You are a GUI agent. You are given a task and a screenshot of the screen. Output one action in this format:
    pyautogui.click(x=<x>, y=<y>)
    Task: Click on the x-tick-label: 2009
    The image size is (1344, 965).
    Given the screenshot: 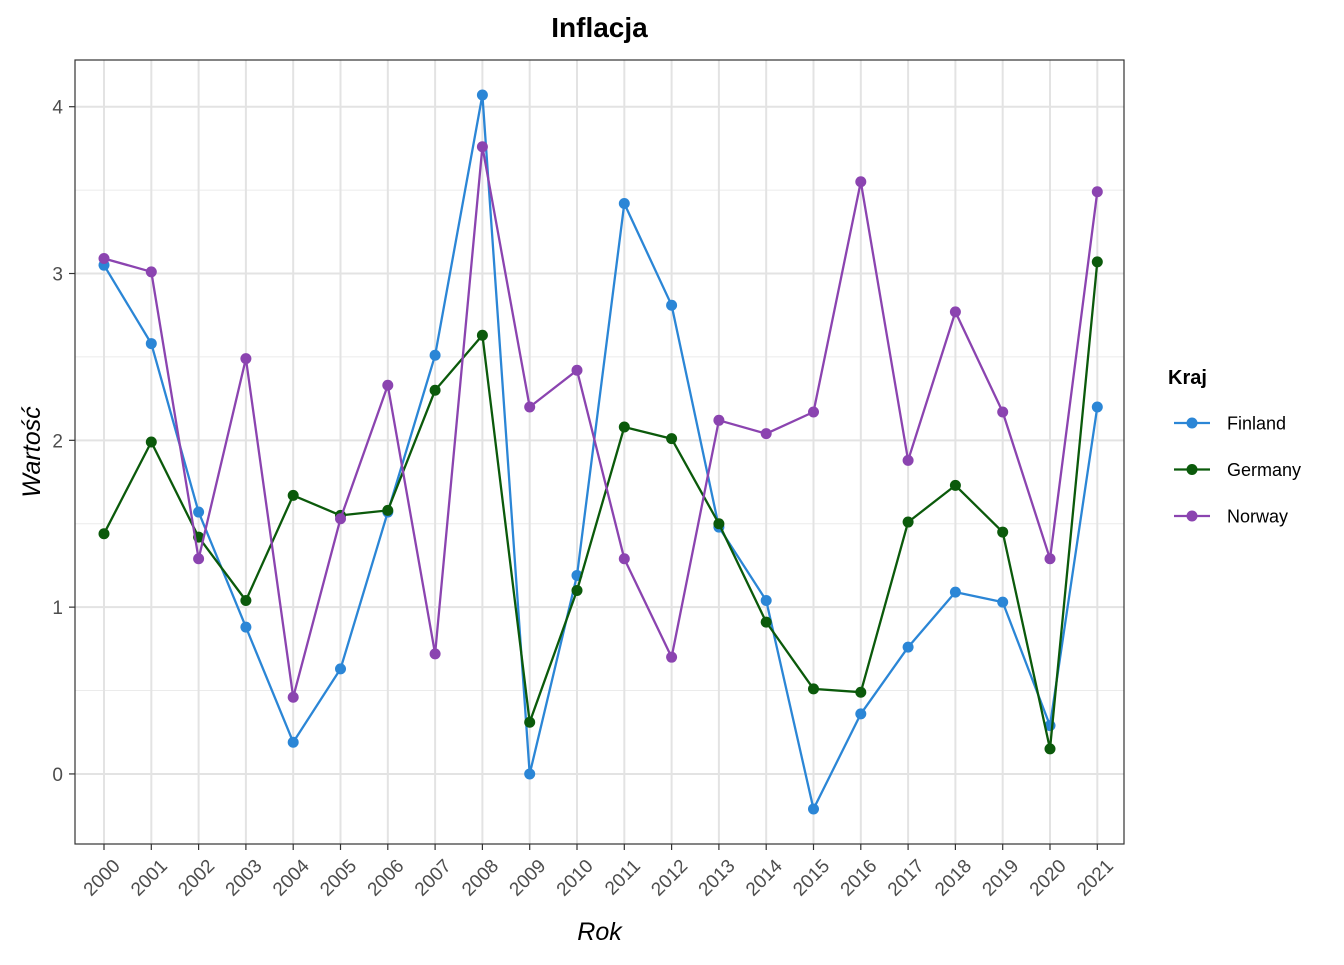 What is the action you would take?
    pyautogui.click(x=528, y=878)
    